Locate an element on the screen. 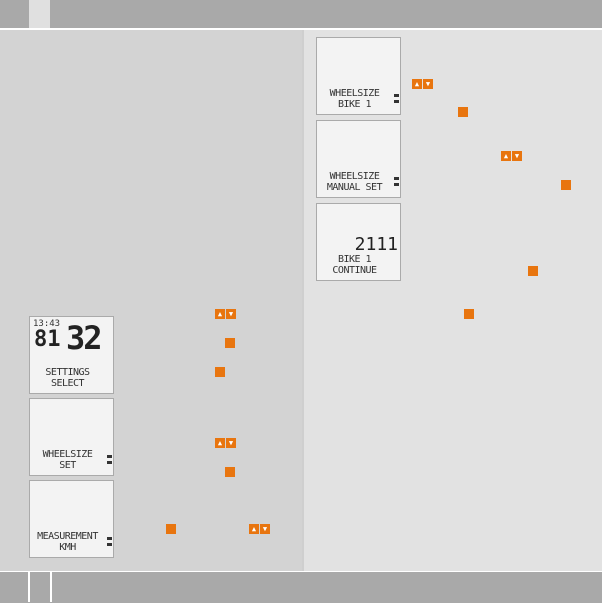 Image resolution: width=602 pixels, height=603 pixels. lcd-time: 13:43 is located at coordinates (47, 324).